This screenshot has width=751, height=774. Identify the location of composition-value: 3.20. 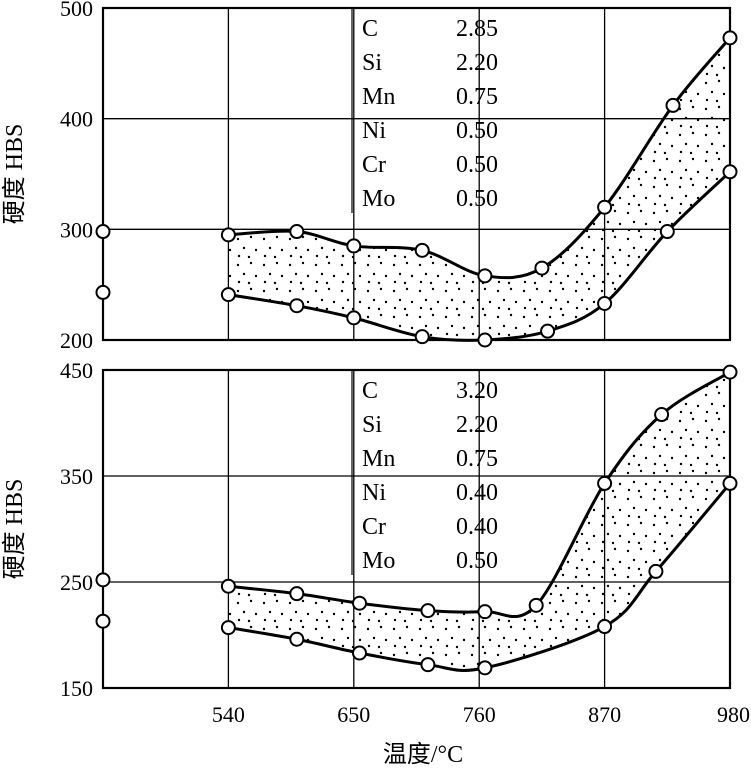
(477, 391).